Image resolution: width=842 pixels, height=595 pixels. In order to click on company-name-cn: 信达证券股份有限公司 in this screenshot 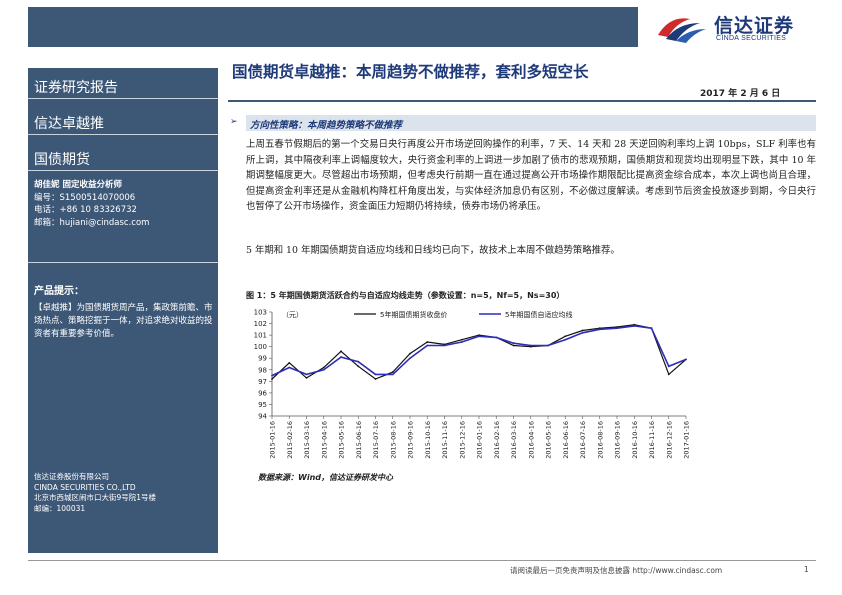, I will do `click(71, 476)`.